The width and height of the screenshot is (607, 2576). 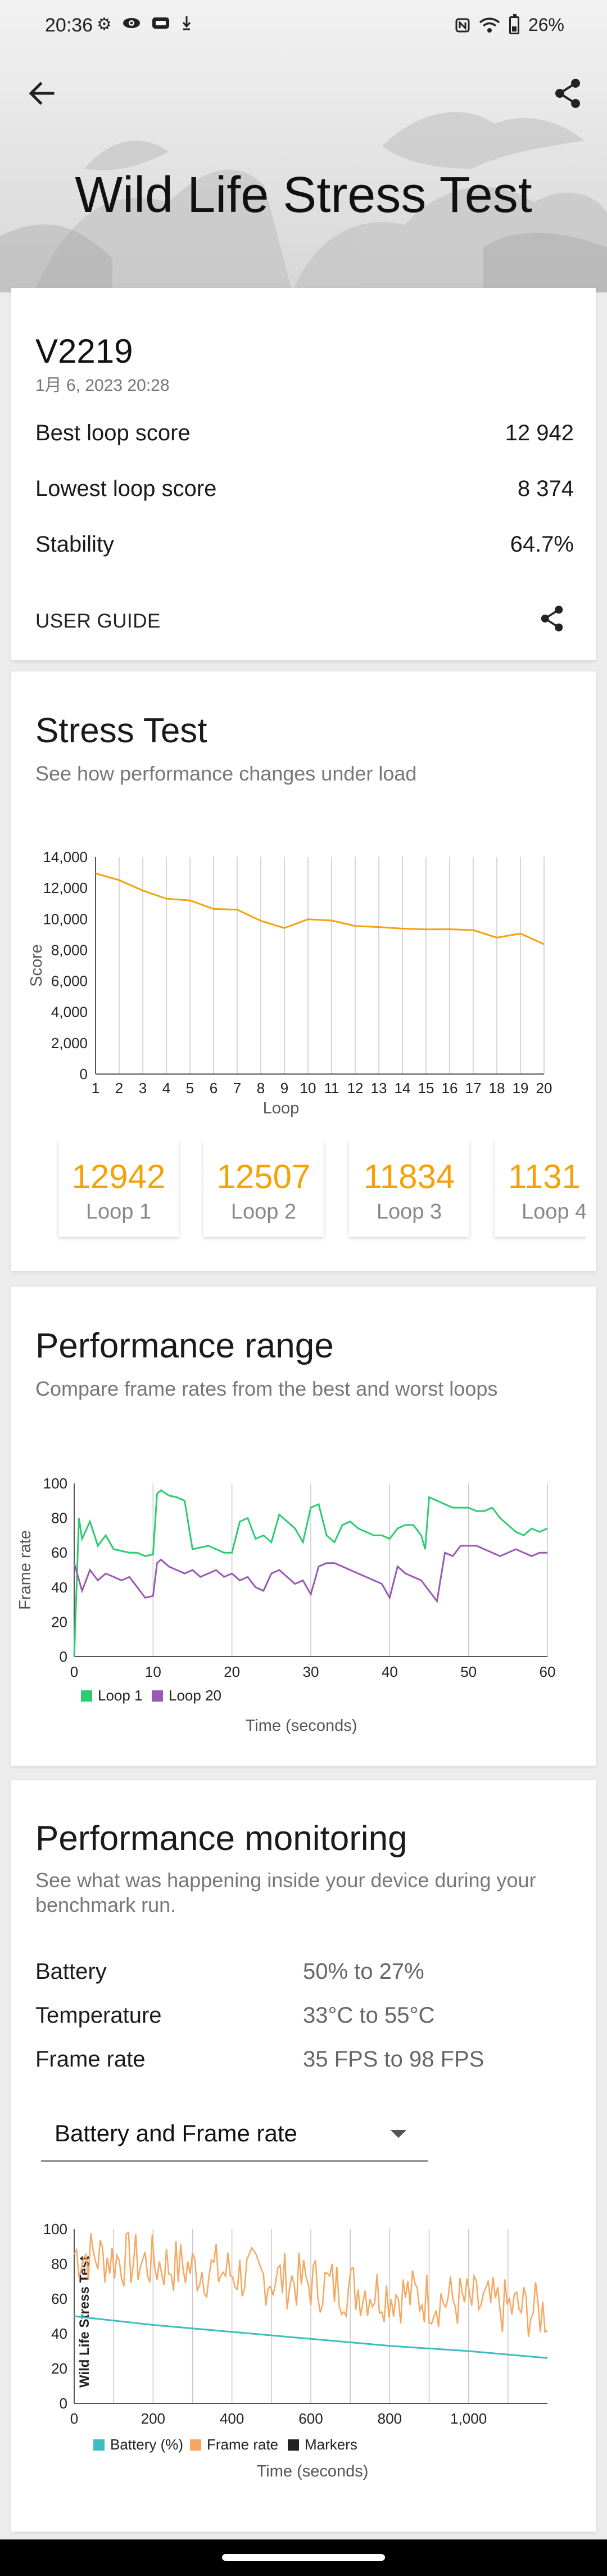 What do you see at coordinates (304, 489) in the screenshot?
I see `lowest-loop-score-row: Lowest loop score 8 374` at bounding box center [304, 489].